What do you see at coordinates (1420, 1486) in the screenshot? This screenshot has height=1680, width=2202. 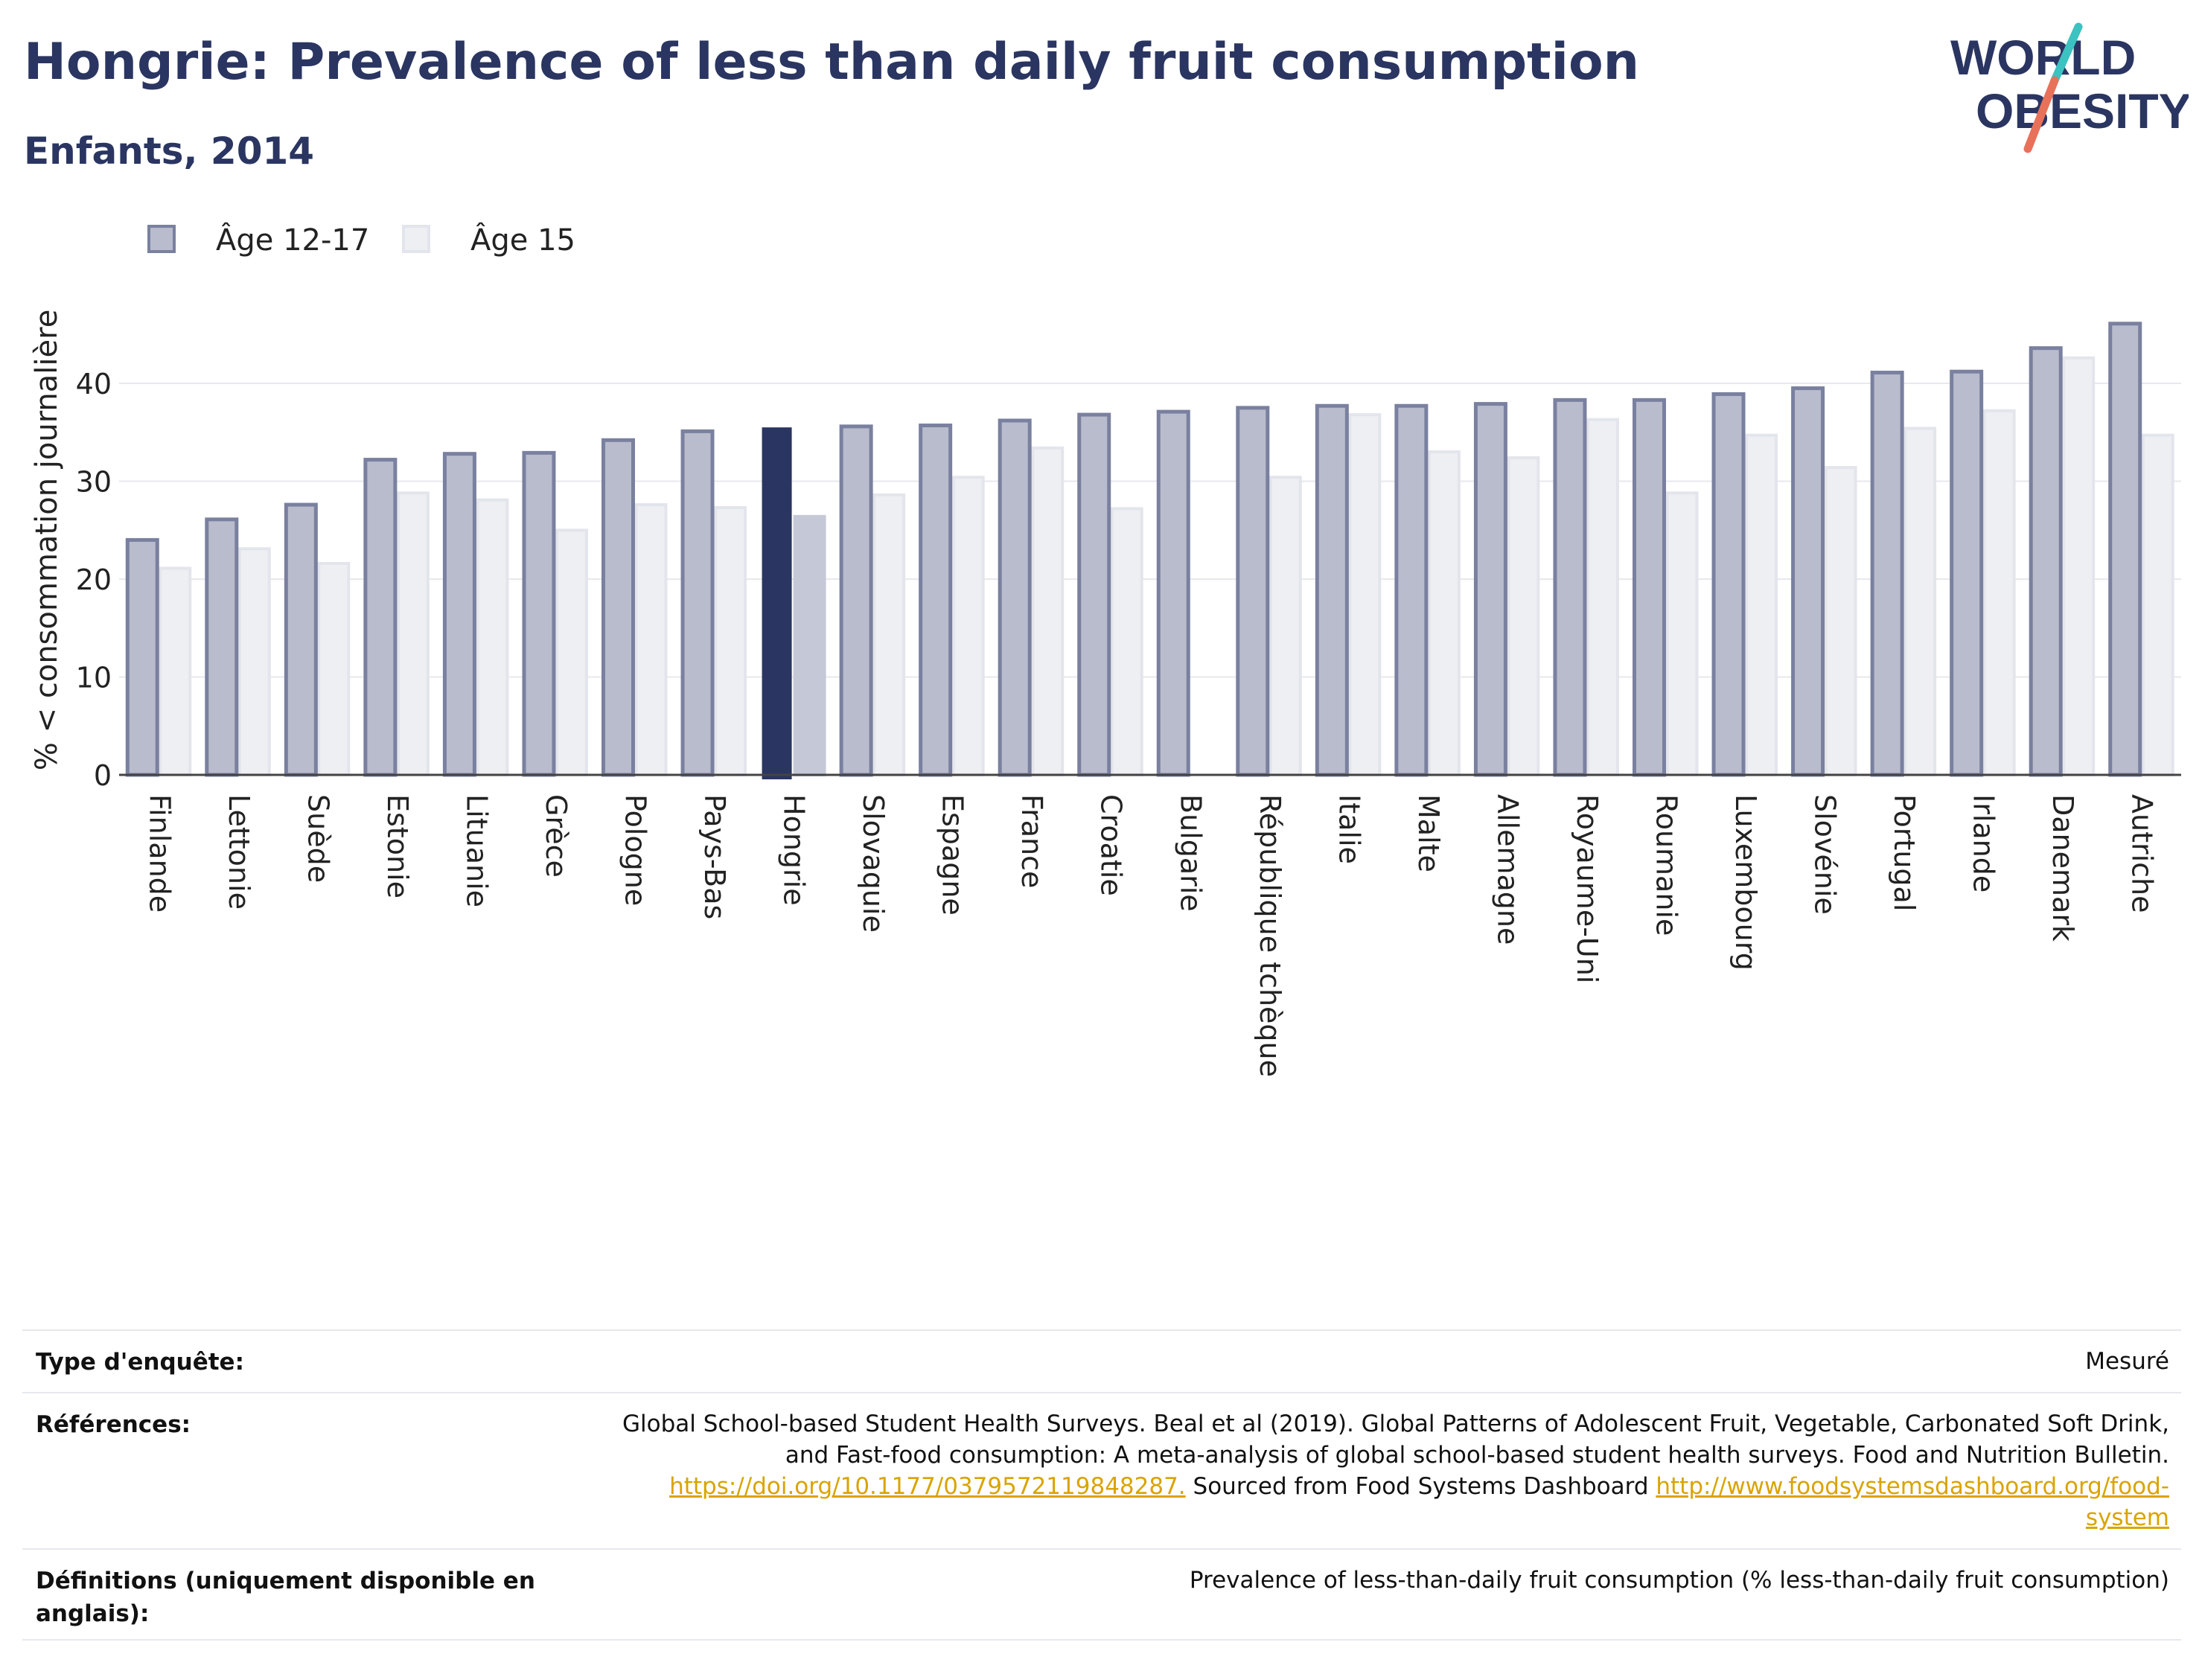 I see `references-sourced-text: Sourced from Food Systems Dashboard` at bounding box center [1420, 1486].